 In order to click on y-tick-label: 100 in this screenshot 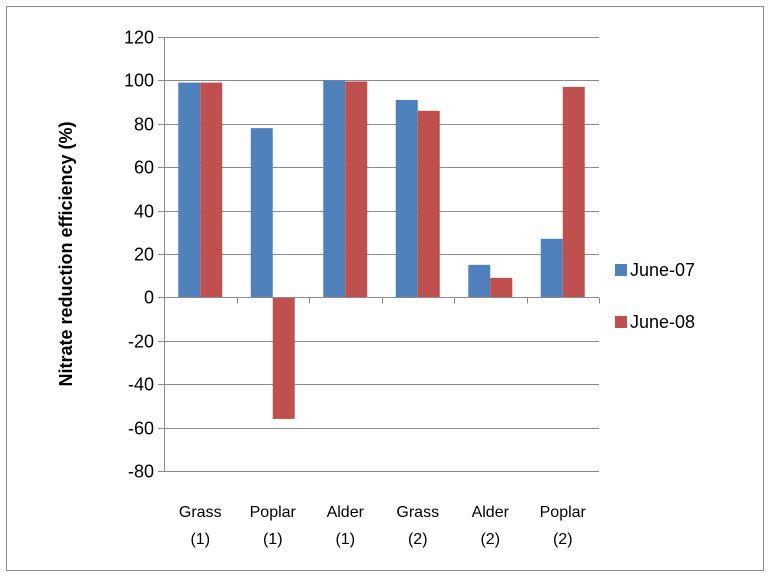, I will do `click(139, 81)`.